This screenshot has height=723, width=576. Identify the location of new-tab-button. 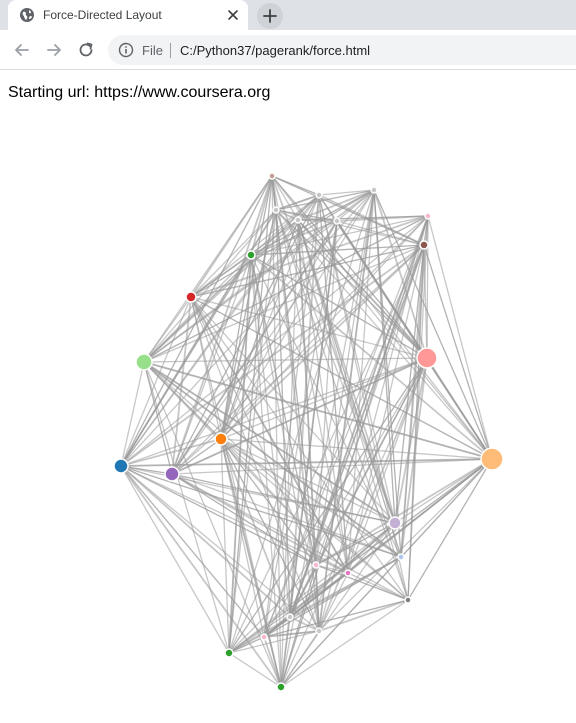
(270, 16).